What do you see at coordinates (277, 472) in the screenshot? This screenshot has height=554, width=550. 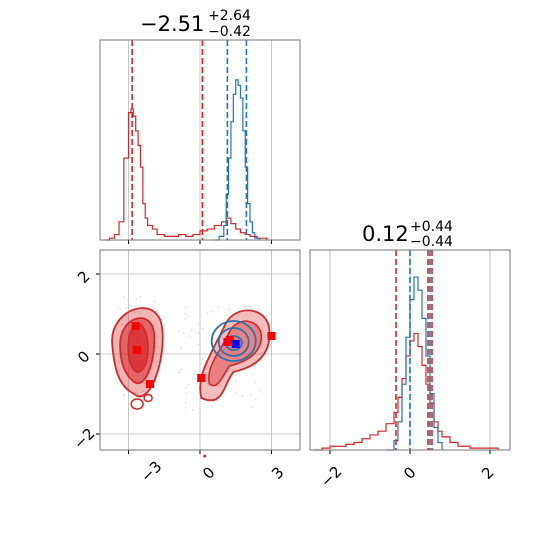 I see `tick-label-x-3: 3` at bounding box center [277, 472].